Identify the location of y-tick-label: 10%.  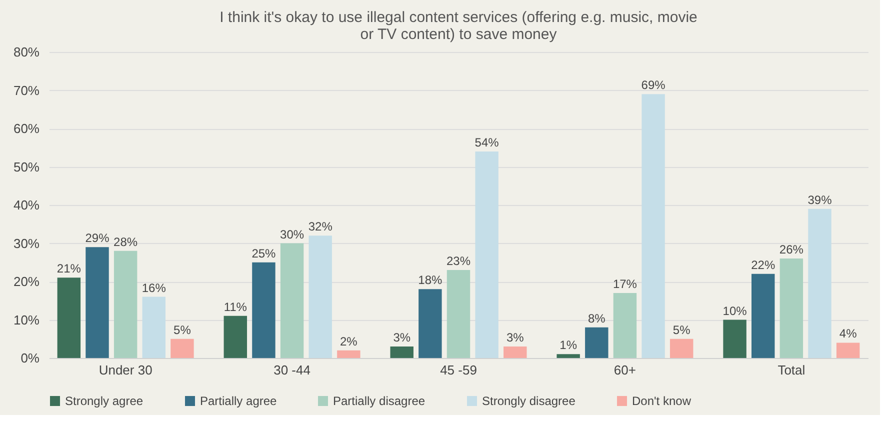
(26, 320).